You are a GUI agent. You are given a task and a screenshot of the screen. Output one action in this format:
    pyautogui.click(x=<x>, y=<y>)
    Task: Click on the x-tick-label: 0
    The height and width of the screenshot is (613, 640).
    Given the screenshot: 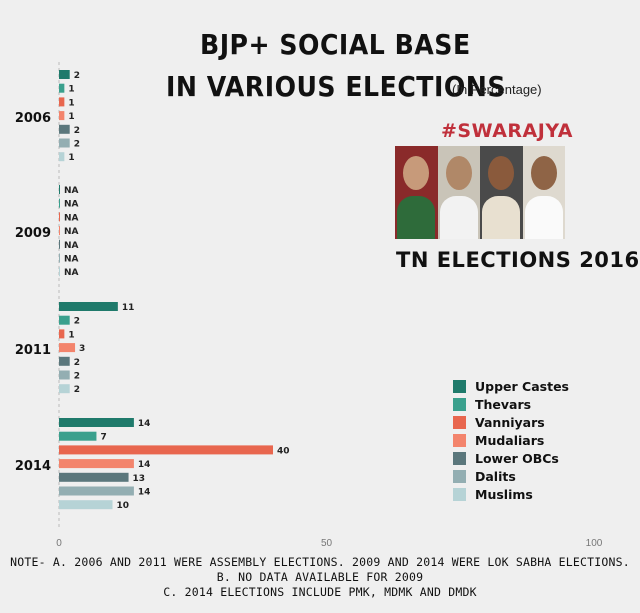 What is the action you would take?
    pyautogui.click(x=59, y=543)
    